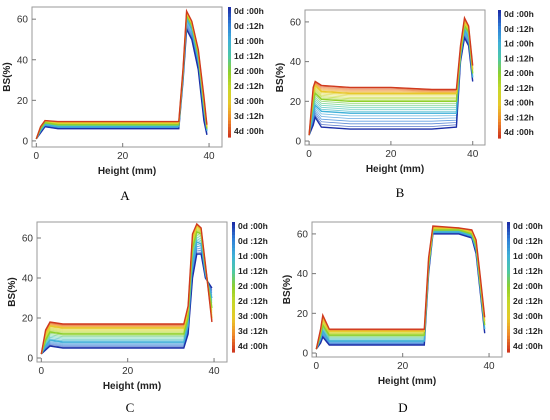 The width and height of the screenshot is (550, 420). I want to click on x-tick-label: 0, so click(317, 366).